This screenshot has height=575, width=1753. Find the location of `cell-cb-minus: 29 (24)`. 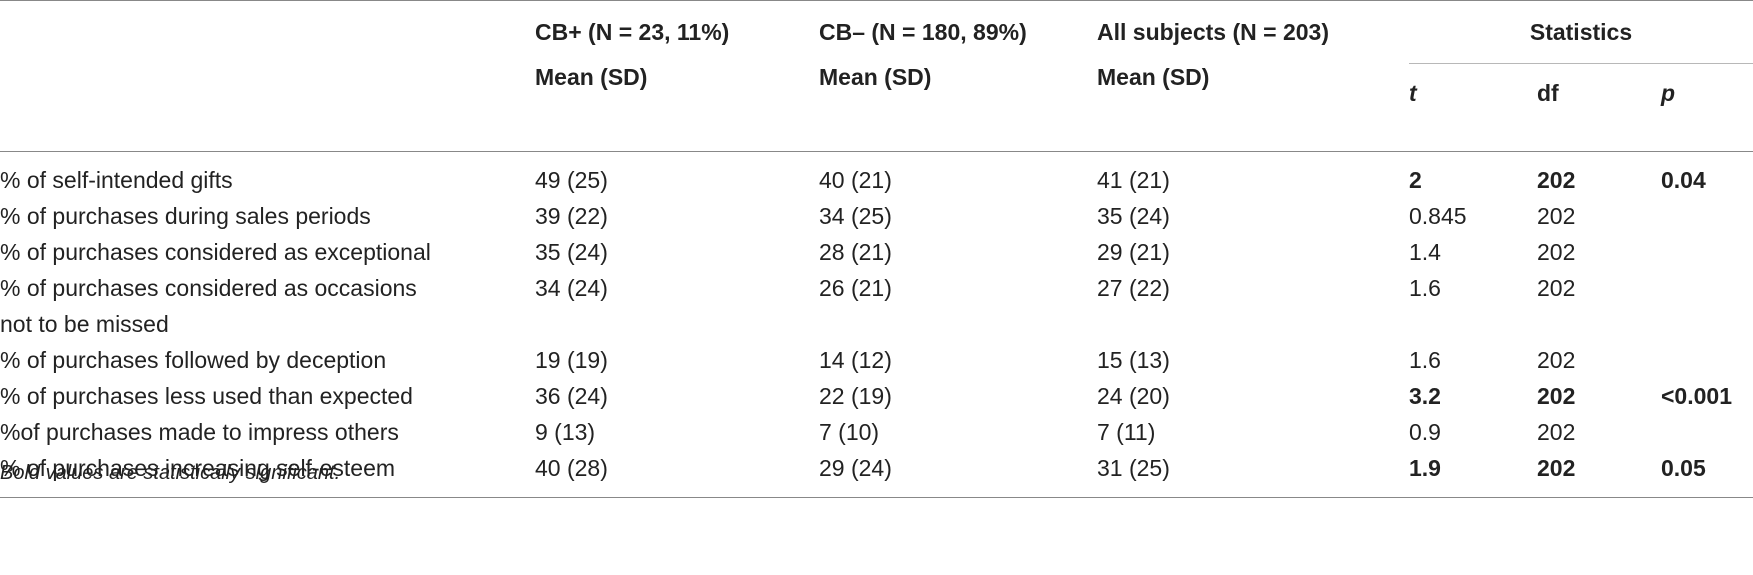

cell-cb-minus: 29 (24) is located at coordinates (958, 475).